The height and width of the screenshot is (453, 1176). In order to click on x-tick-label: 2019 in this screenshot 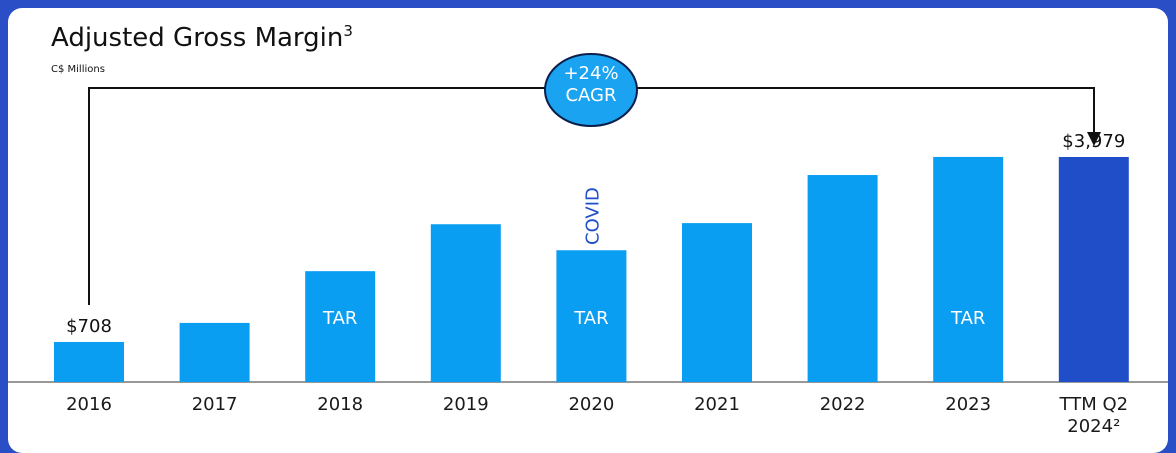, I will do `click(465, 404)`.